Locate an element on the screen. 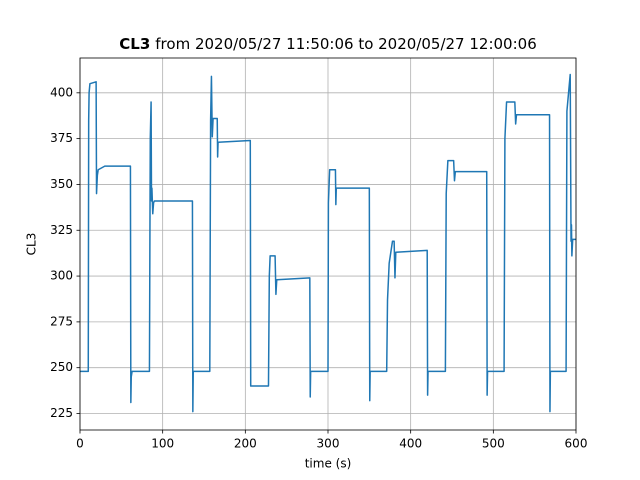 This screenshot has width=640, height=480. x-tick-label: 100 is located at coordinates (162, 444).